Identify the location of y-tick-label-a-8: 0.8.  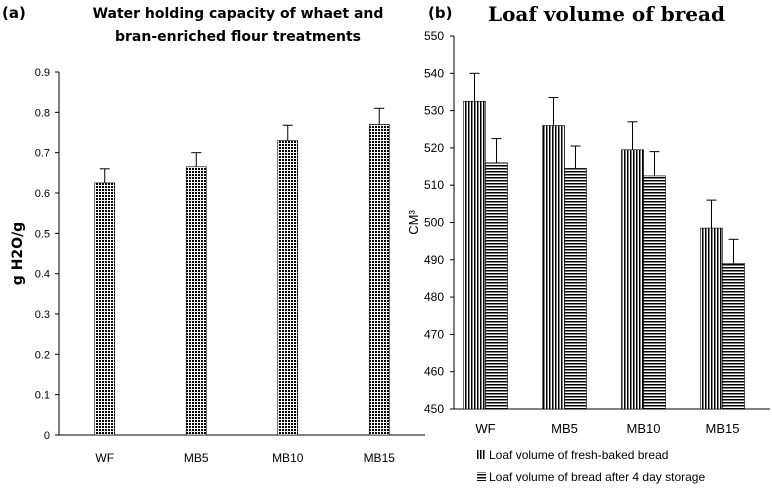
(42, 113).